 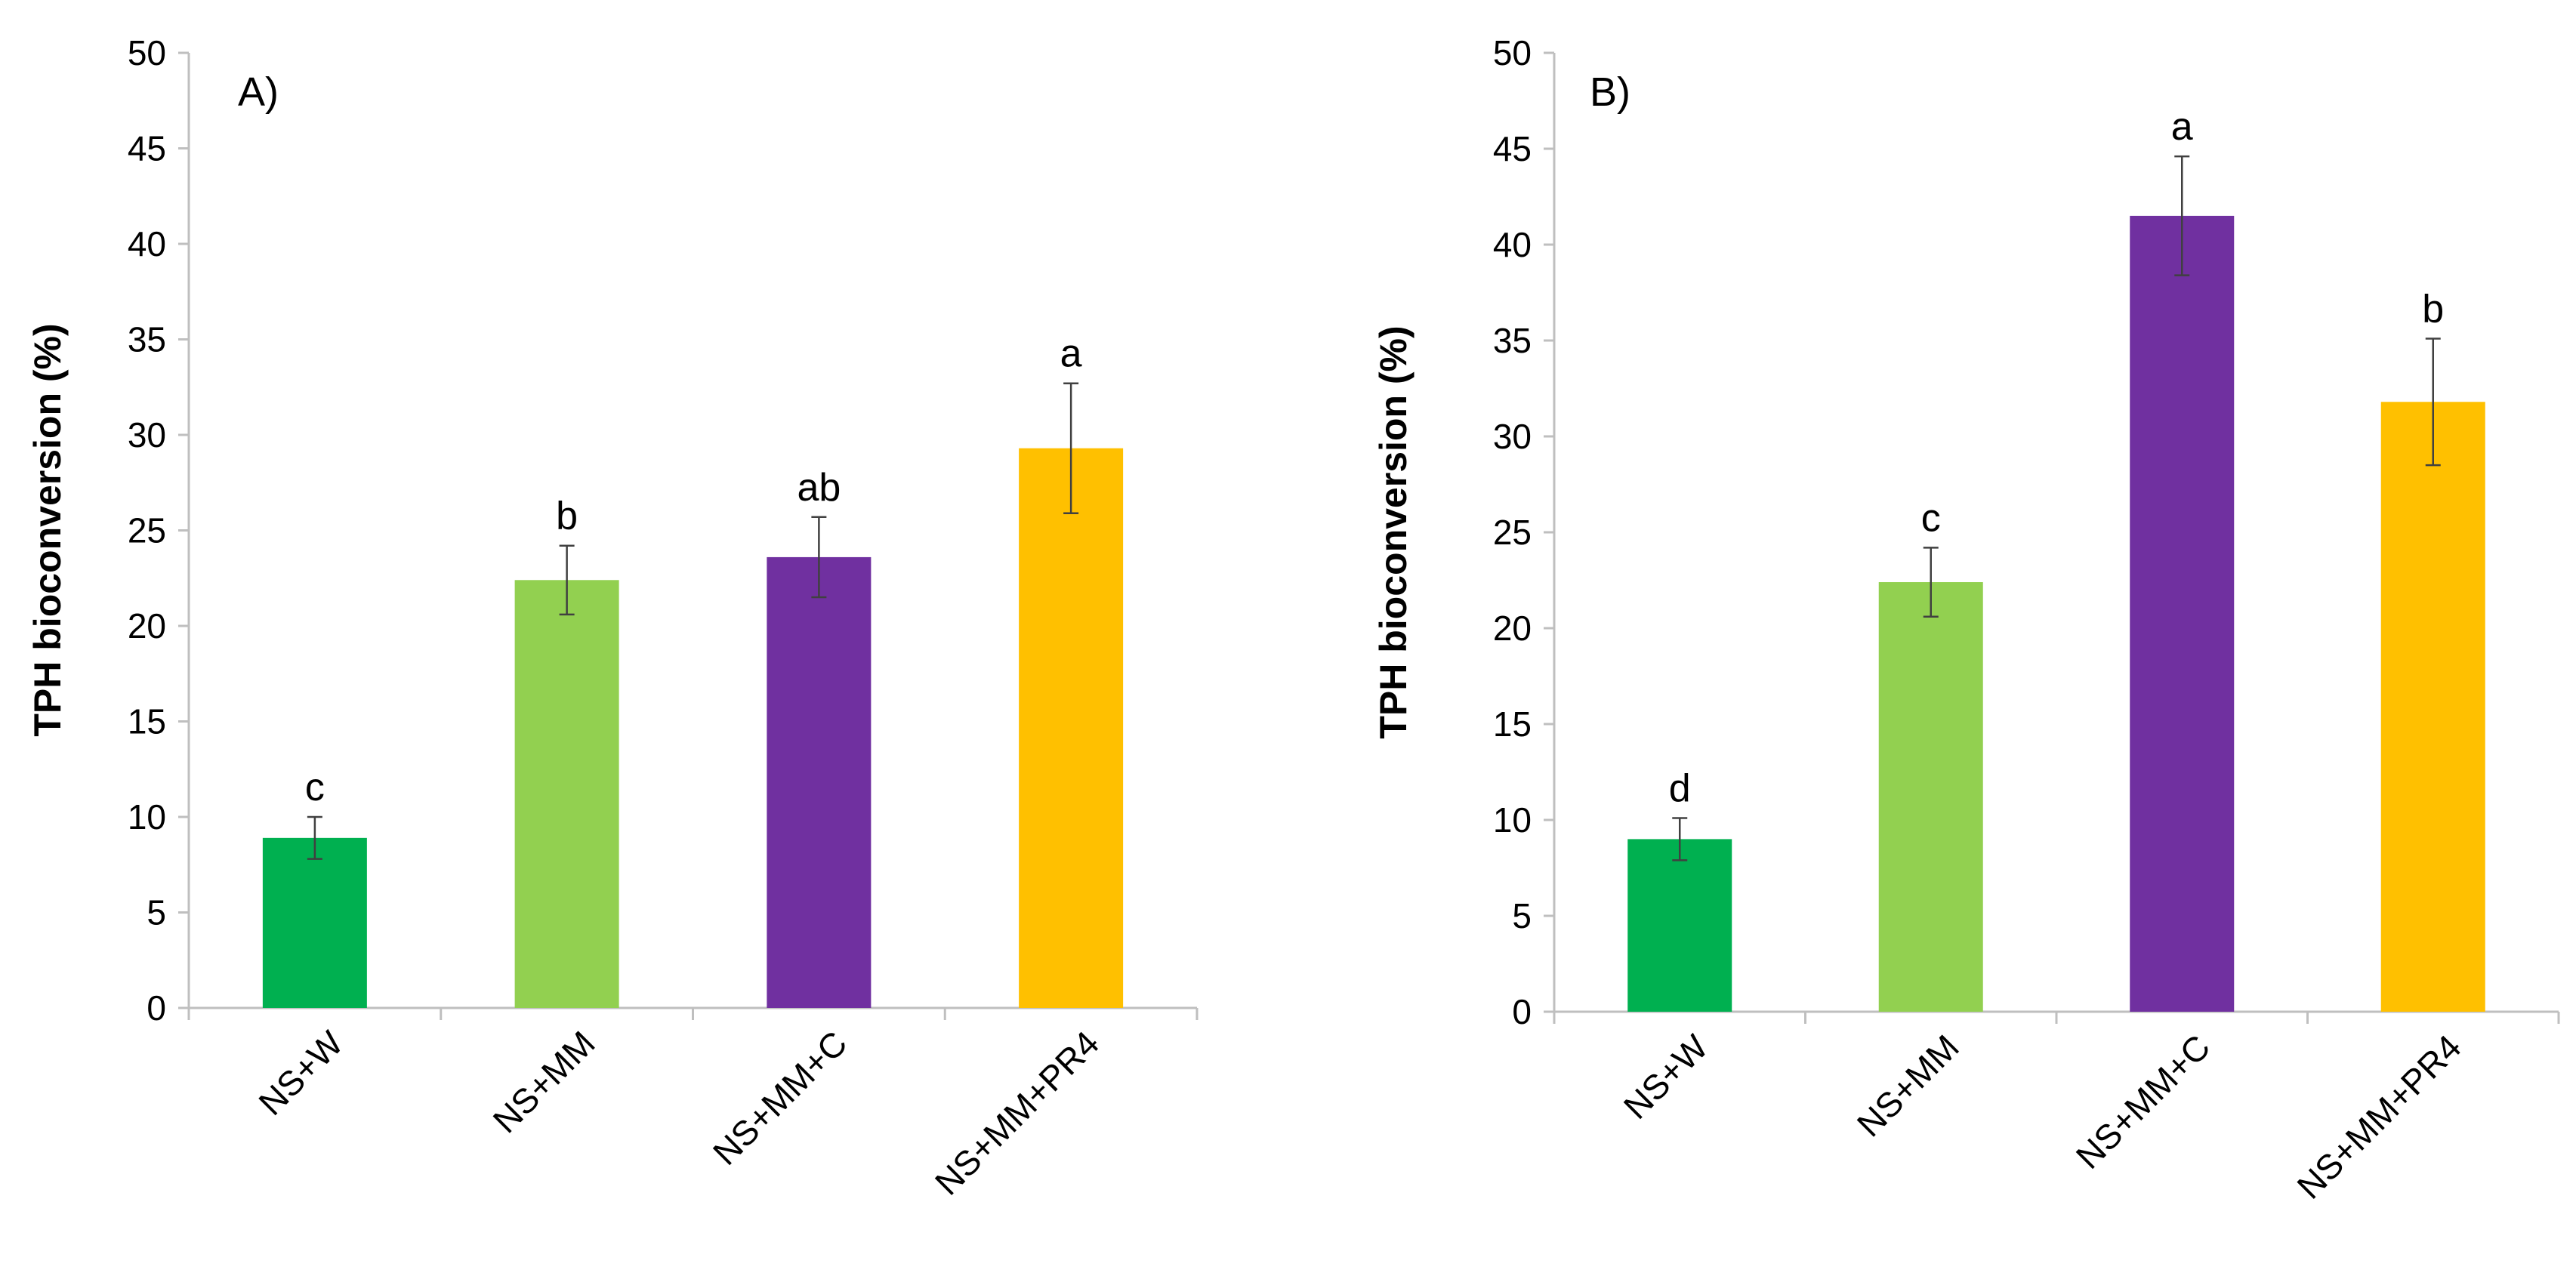 What do you see at coordinates (1680, 788) in the screenshot?
I see `significance-letter: d` at bounding box center [1680, 788].